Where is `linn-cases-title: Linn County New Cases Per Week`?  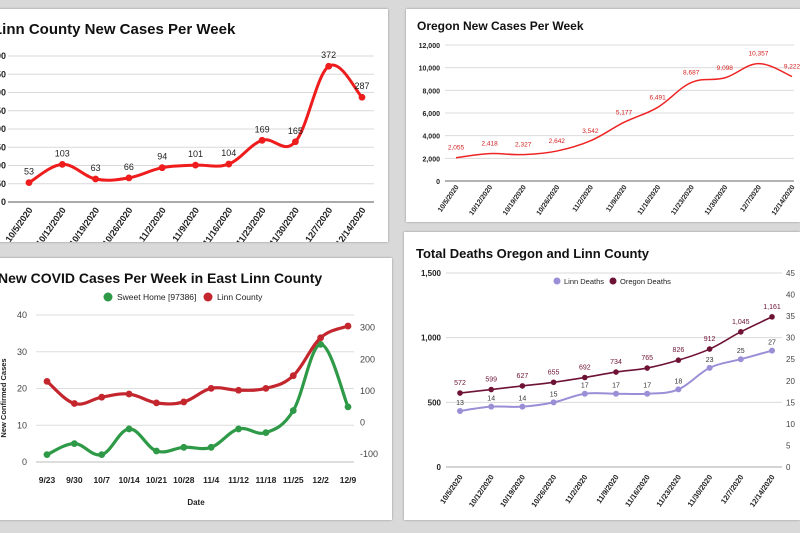
linn-cases-title: Linn County New Cases Per Week is located at coordinates (118, 29).